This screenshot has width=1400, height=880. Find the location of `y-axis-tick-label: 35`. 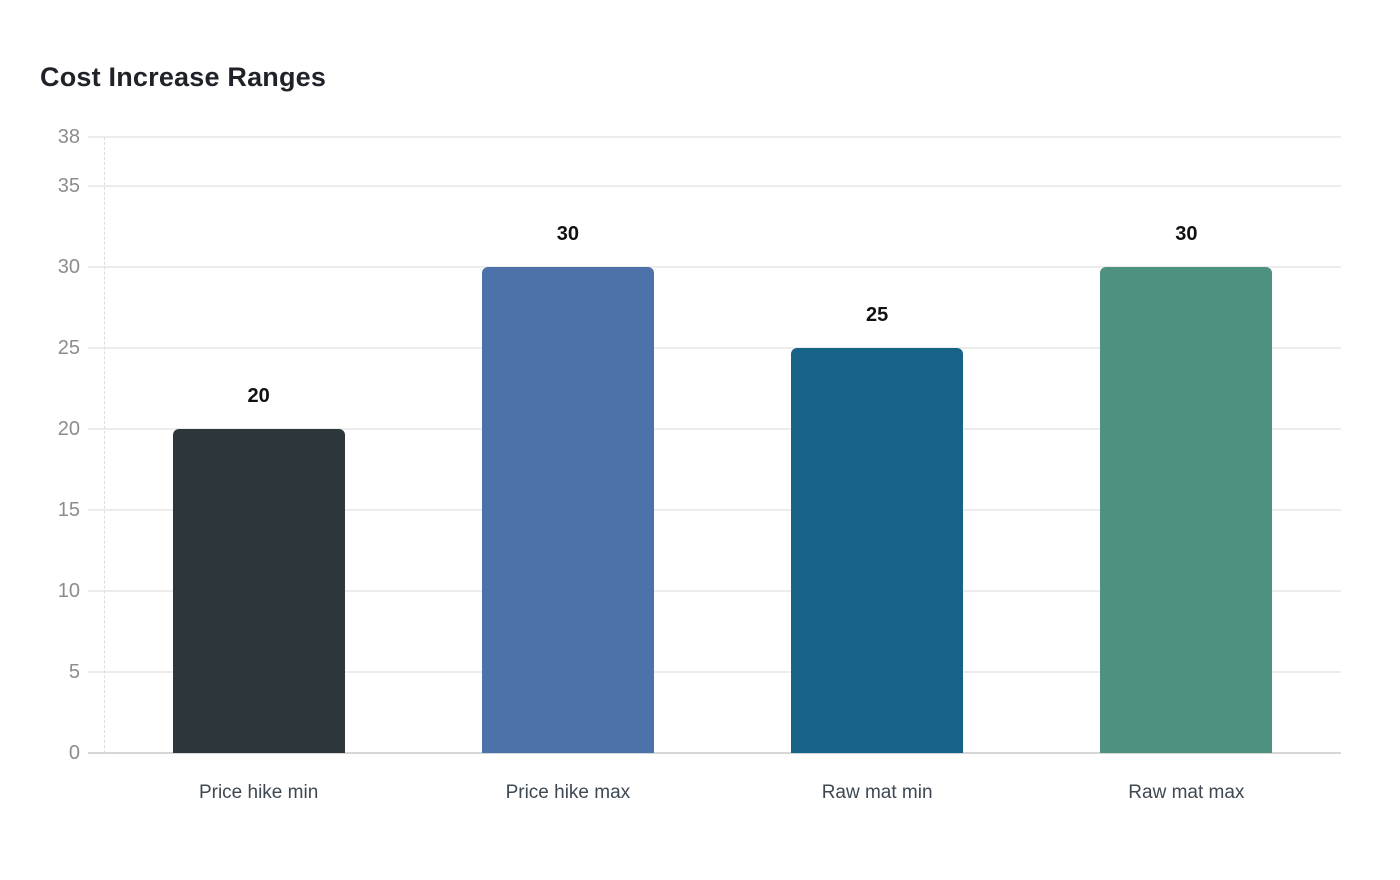

y-axis-tick-label: 35 is located at coordinates (68, 185).